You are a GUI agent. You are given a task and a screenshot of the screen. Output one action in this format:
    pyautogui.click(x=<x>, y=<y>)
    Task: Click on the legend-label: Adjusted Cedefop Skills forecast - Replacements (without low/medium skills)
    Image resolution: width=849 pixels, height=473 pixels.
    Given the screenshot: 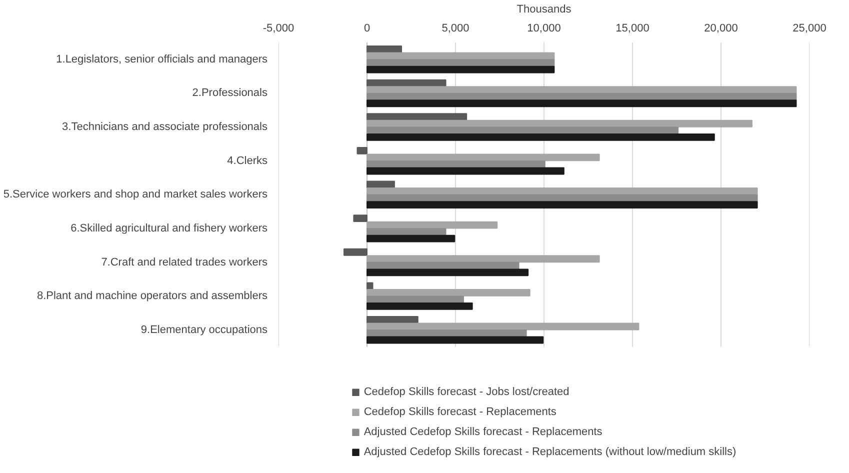 What is the action you would take?
    pyautogui.click(x=550, y=452)
    